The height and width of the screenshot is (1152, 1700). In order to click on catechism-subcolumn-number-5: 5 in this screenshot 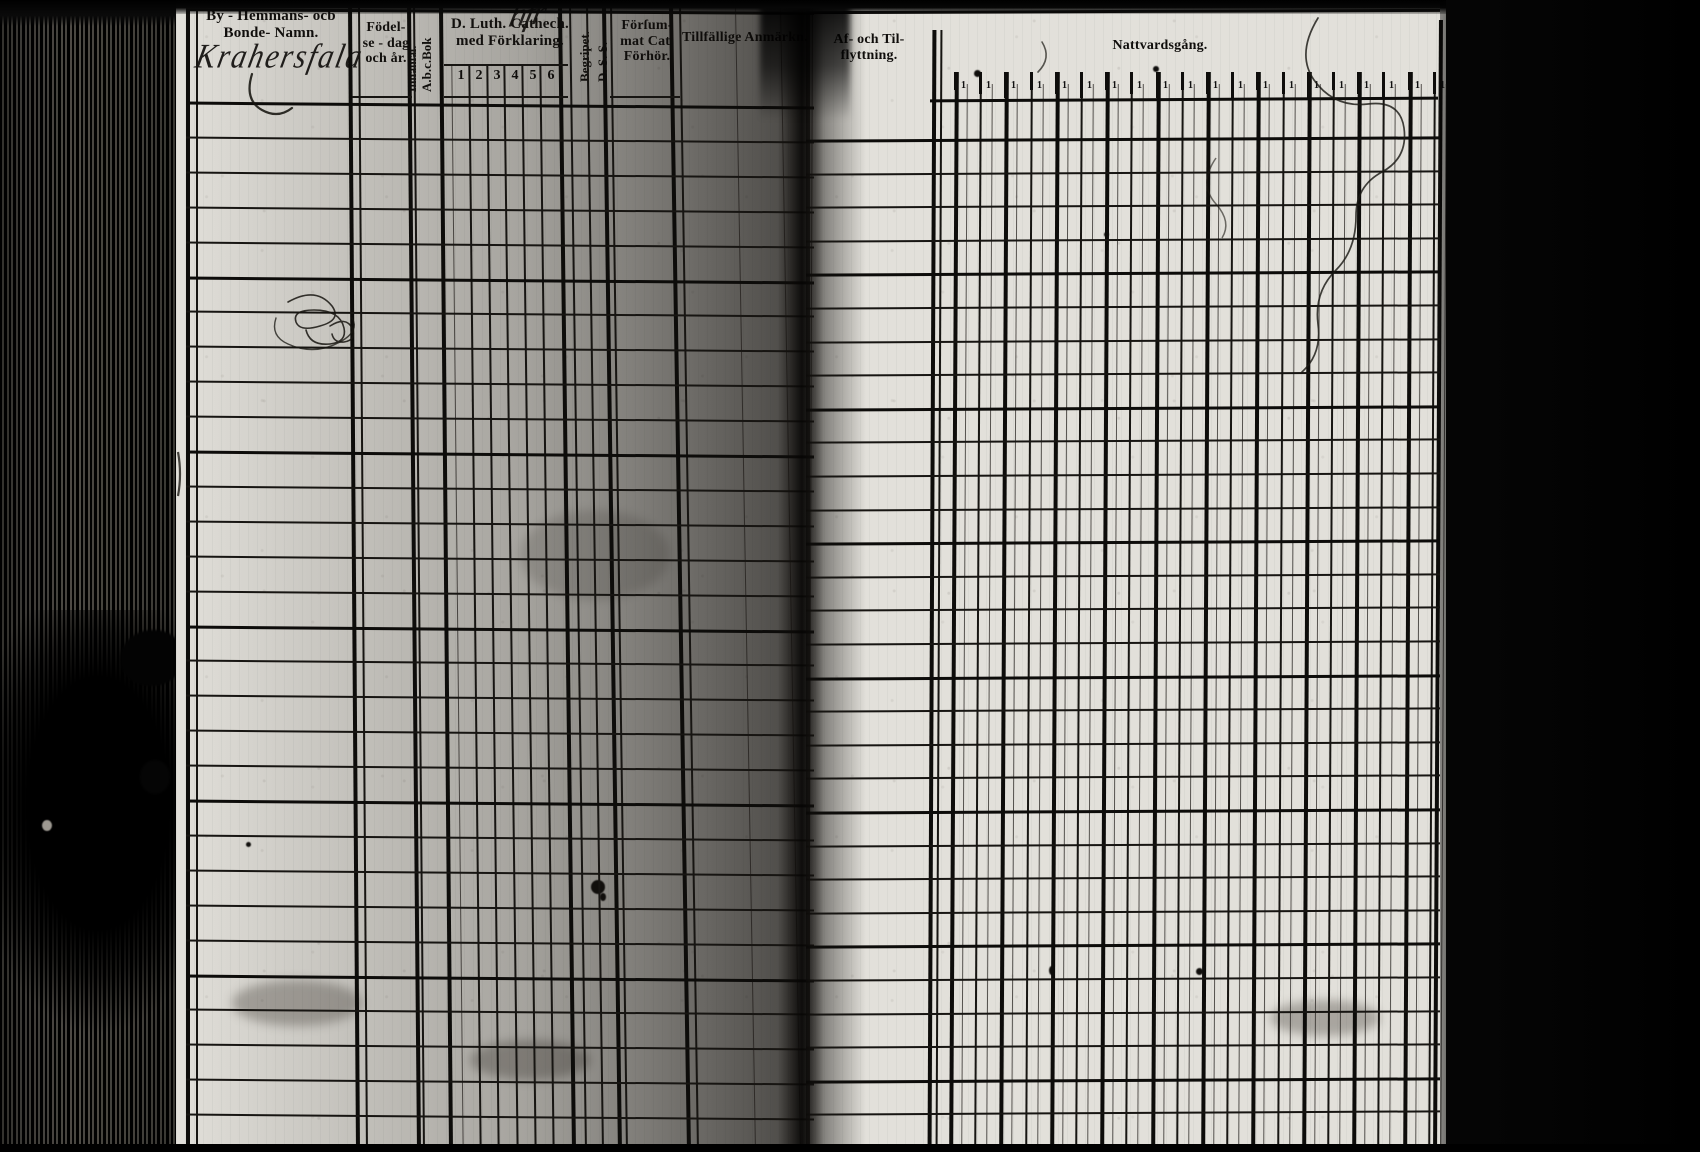, I will do `click(533, 75)`.